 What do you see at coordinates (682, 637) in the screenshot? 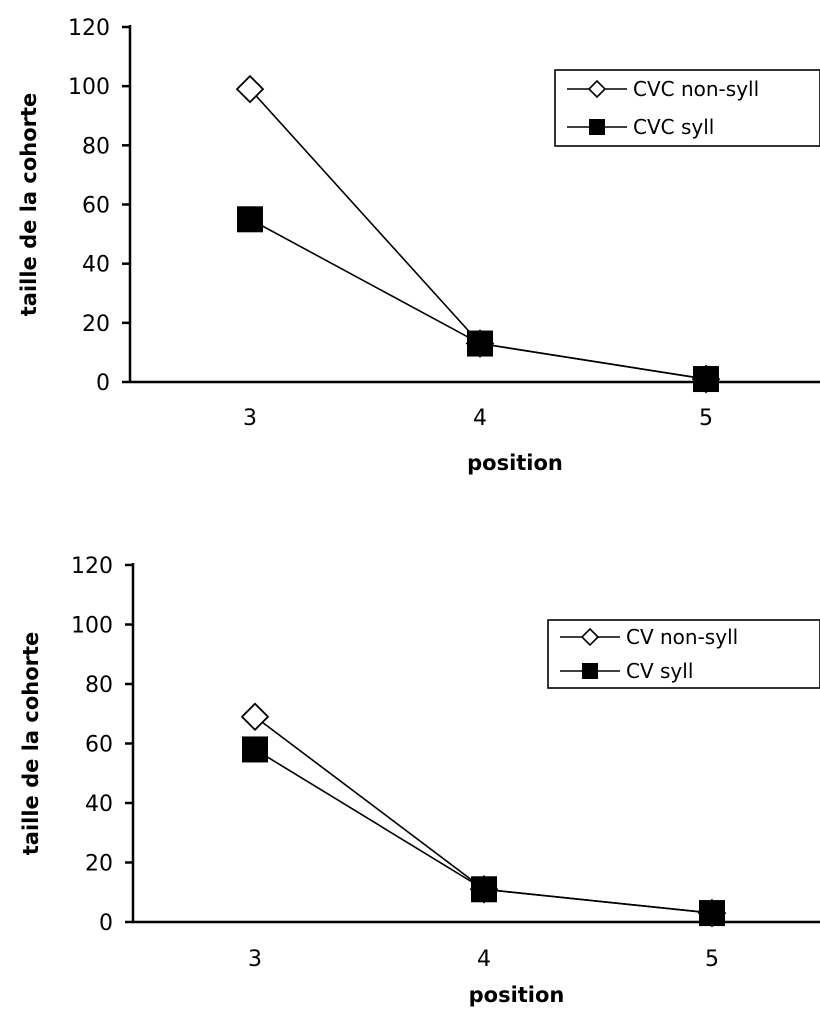
I see `legend-entry: CV non-syll` at bounding box center [682, 637].